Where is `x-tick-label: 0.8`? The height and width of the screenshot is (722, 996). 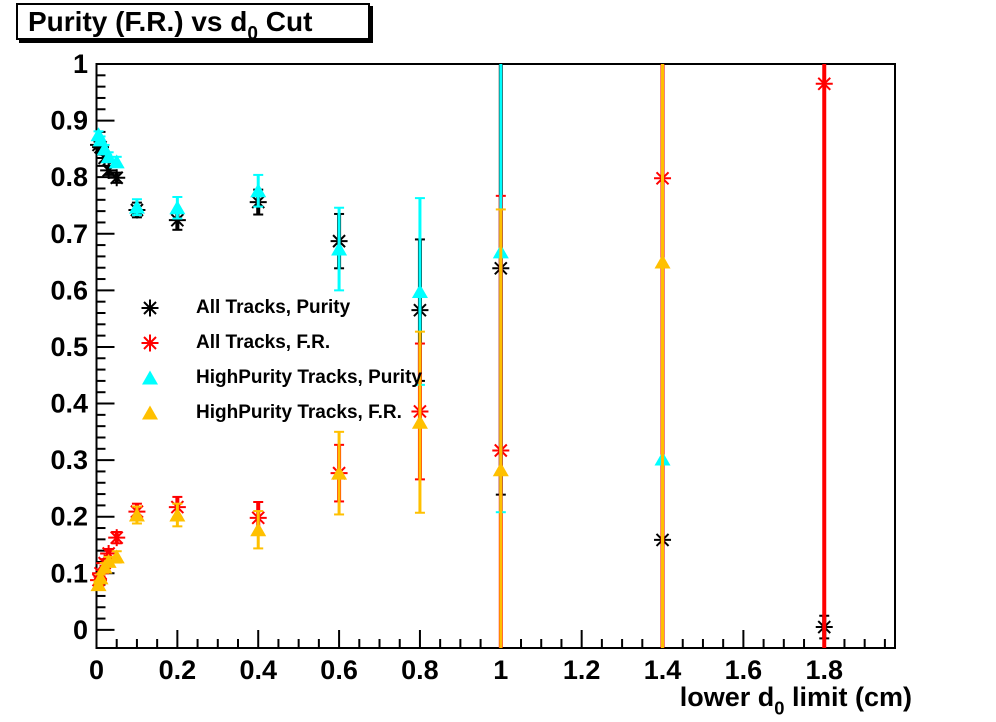
x-tick-label: 0.8 is located at coordinates (420, 670).